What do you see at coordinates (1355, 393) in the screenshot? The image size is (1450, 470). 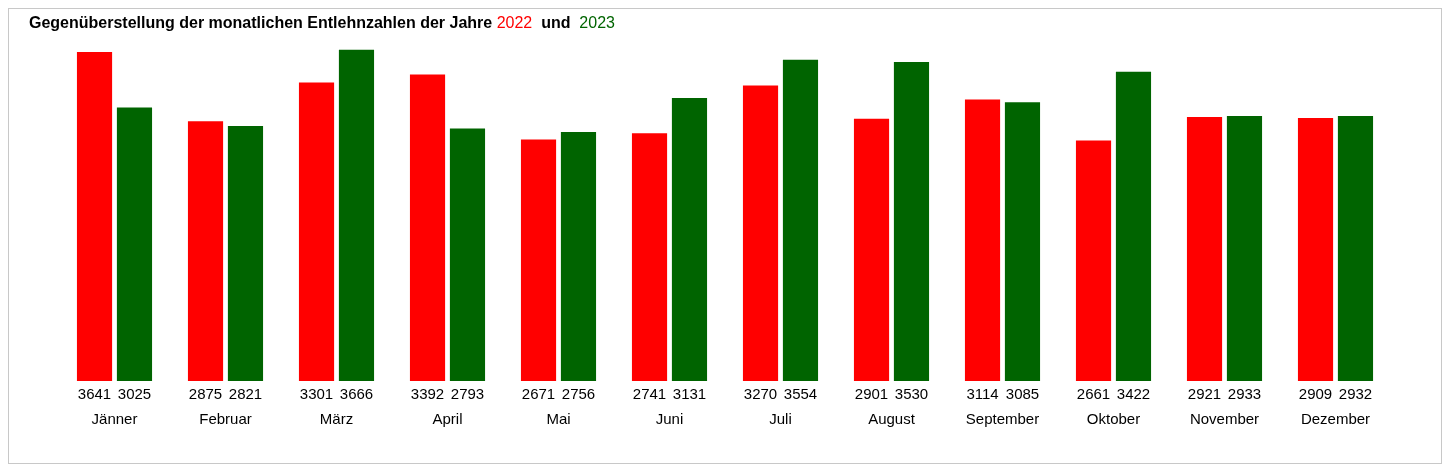 I see `data-label: 2932` at bounding box center [1355, 393].